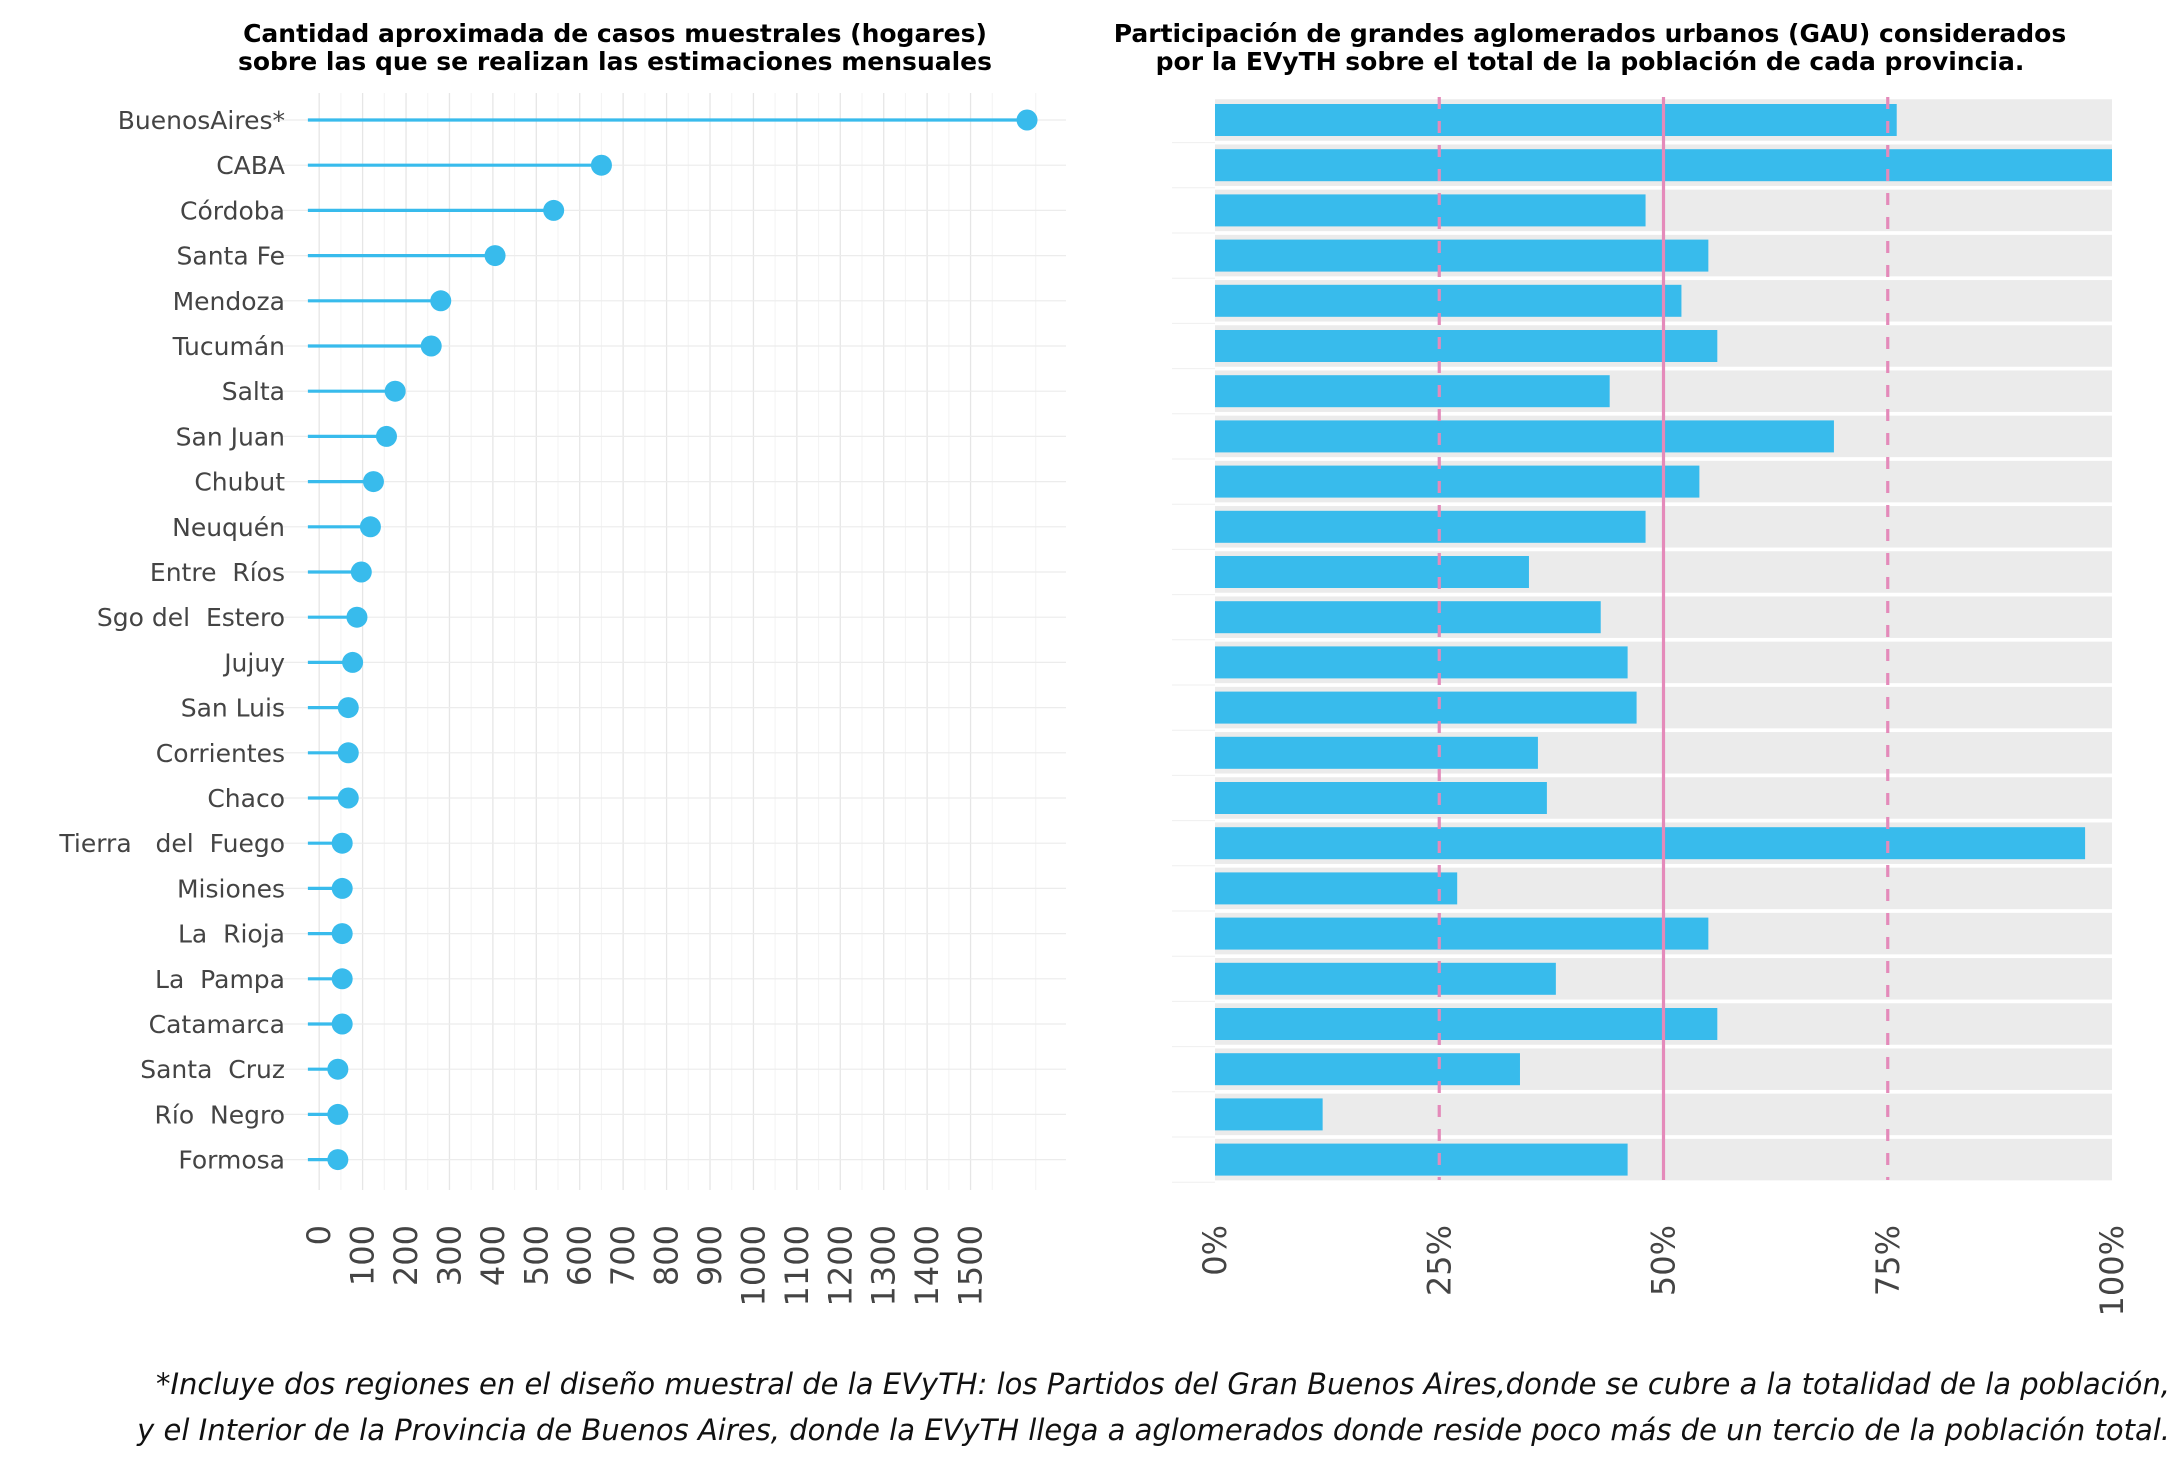 This screenshot has width=2180, height=1459. I want to click on left-category-label: Tucumán, so click(228, 346).